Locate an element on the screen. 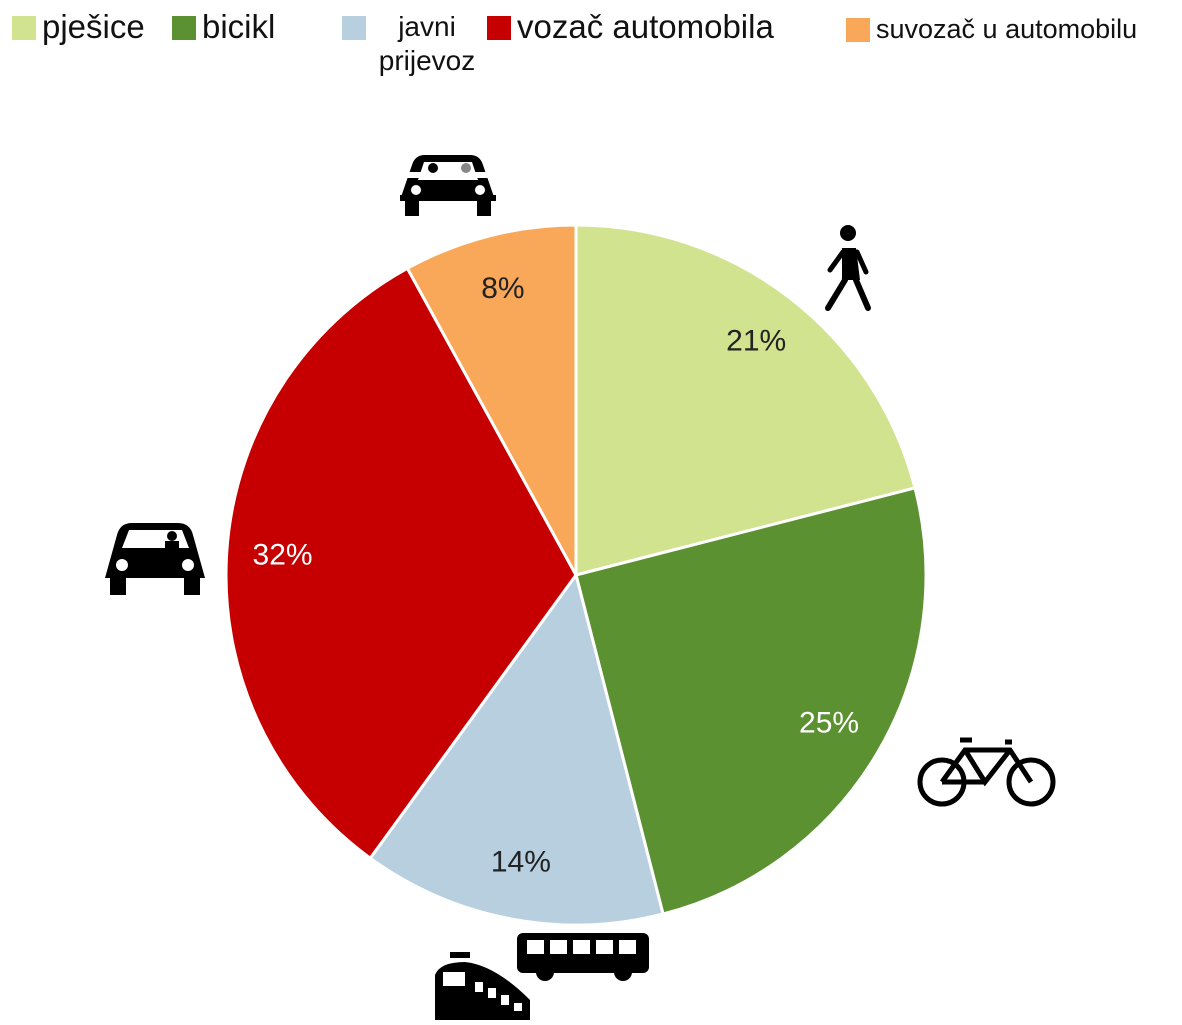 This screenshot has width=1182, height=1025. icon-bus is located at coordinates (583, 957).